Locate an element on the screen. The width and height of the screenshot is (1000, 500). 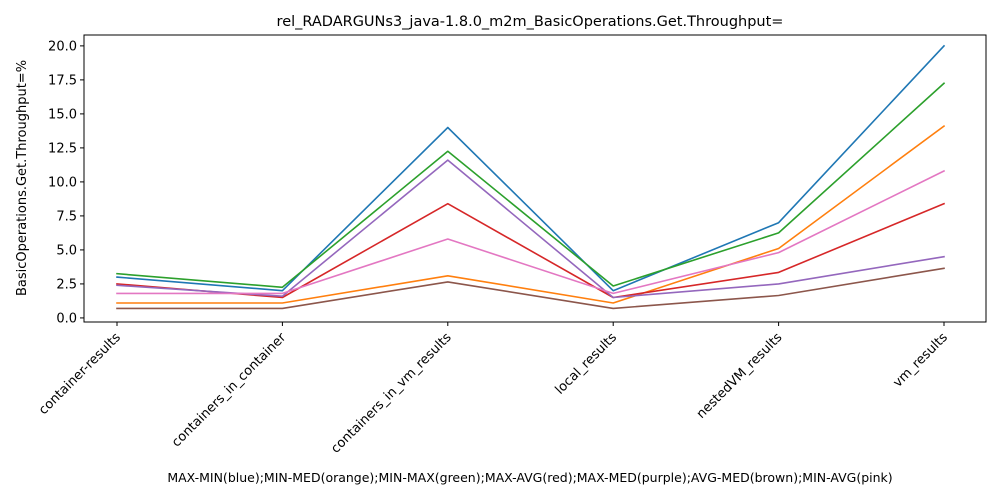
y-tick-label: 15.0 is located at coordinates (62, 114).